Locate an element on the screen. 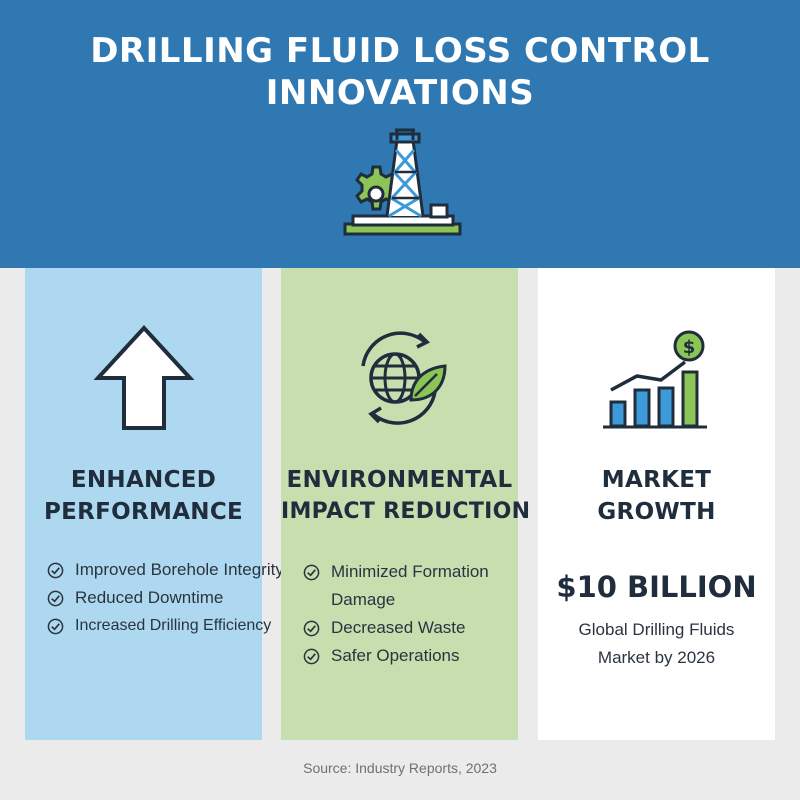  list-item: Safer Operations is located at coordinates (428, 656).